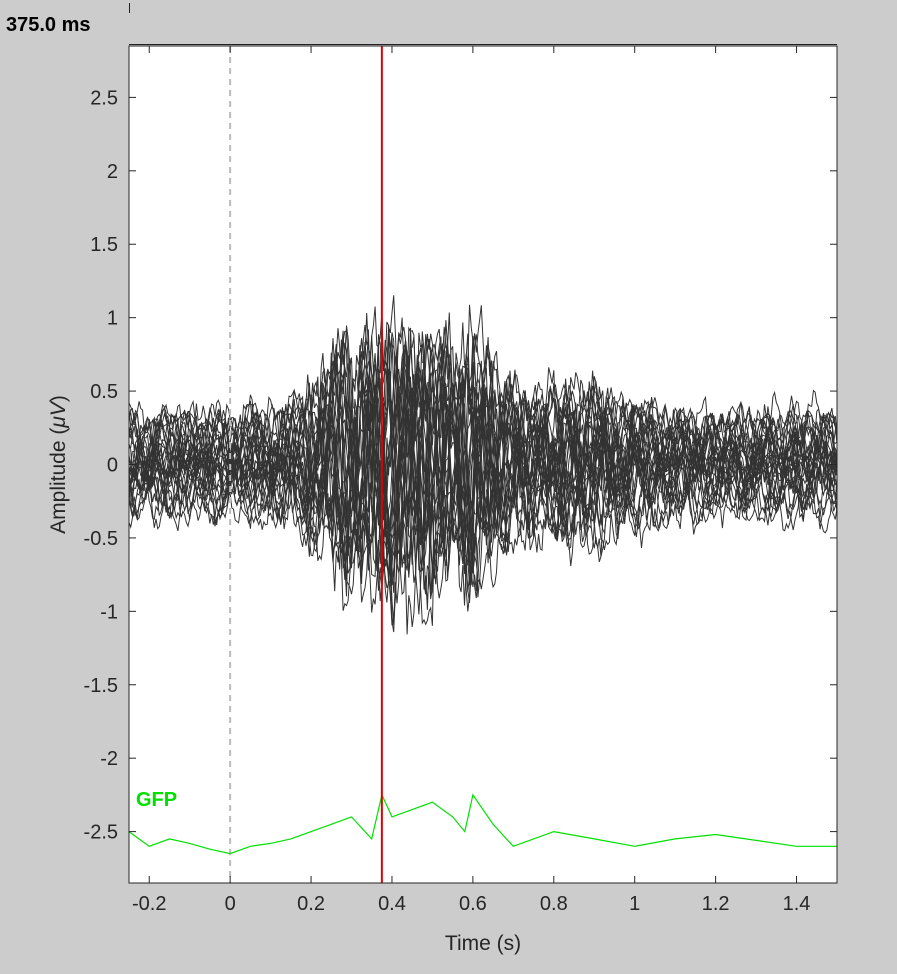 The width and height of the screenshot is (897, 974). What do you see at coordinates (101, 833) in the screenshot?
I see `y-tick-label: -2.5` at bounding box center [101, 833].